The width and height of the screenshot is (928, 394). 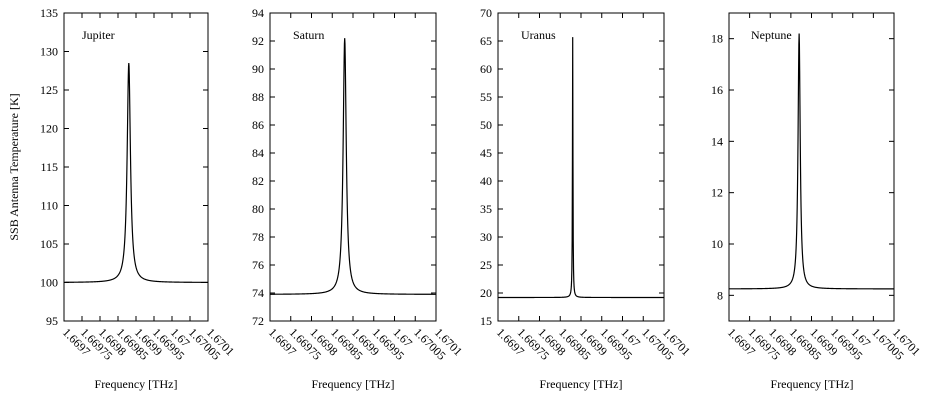 What do you see at coordinates (258, 125) in the screenshot?
I see `y-tick-label: 86` at bounding box center [258, 125].